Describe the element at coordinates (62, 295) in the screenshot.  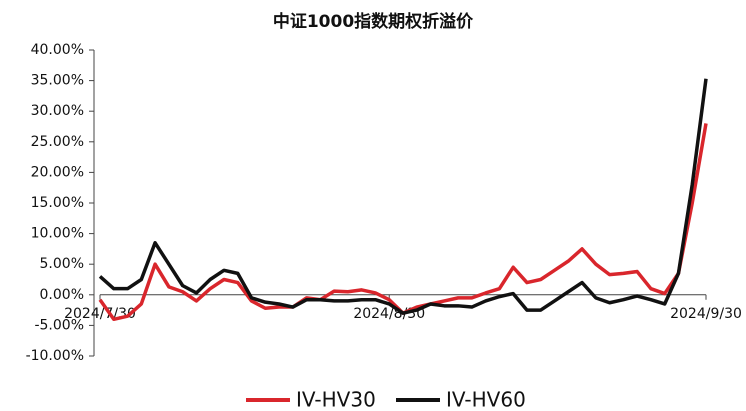
I see `y-tick-label: 0.00%` at that location.